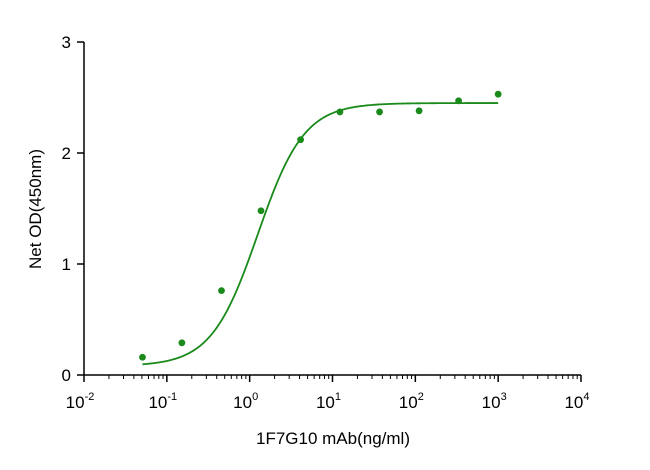 The width and height of the screenshot is (650, 470). What do you see at coordinates (66, 153) in the screenshot?
I see `y-tick-label: 2` at bounding box center [66, 153].